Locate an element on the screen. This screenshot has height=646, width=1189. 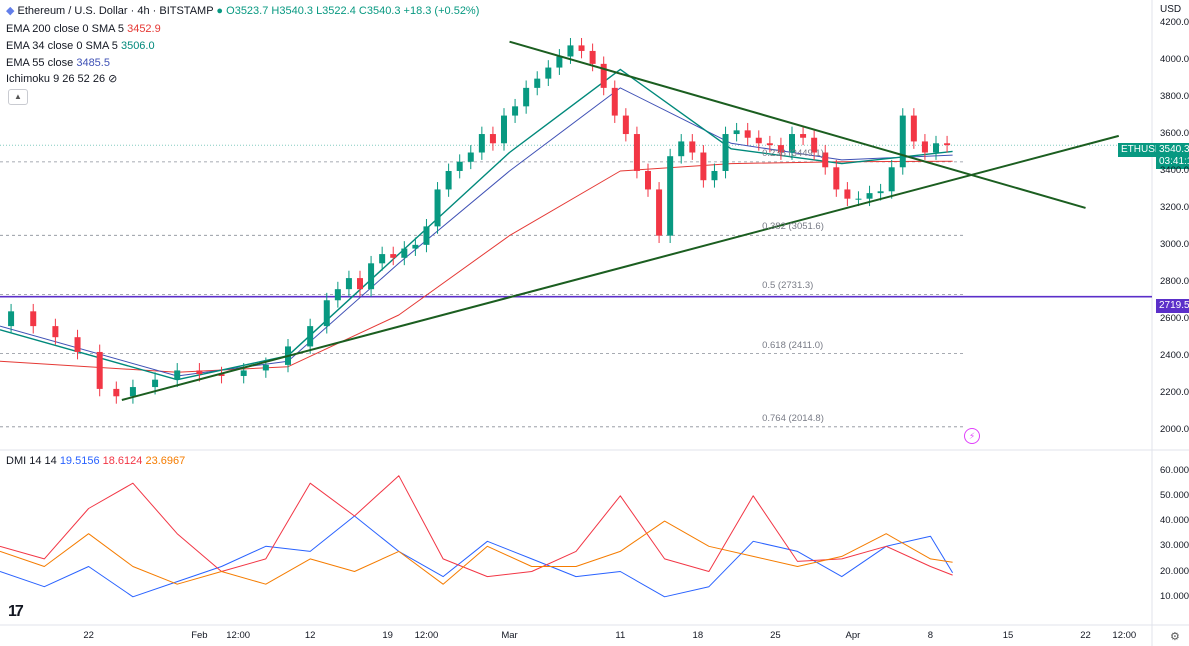
y-tick-label: 3000.0 is located at coordinates (1174, 244).